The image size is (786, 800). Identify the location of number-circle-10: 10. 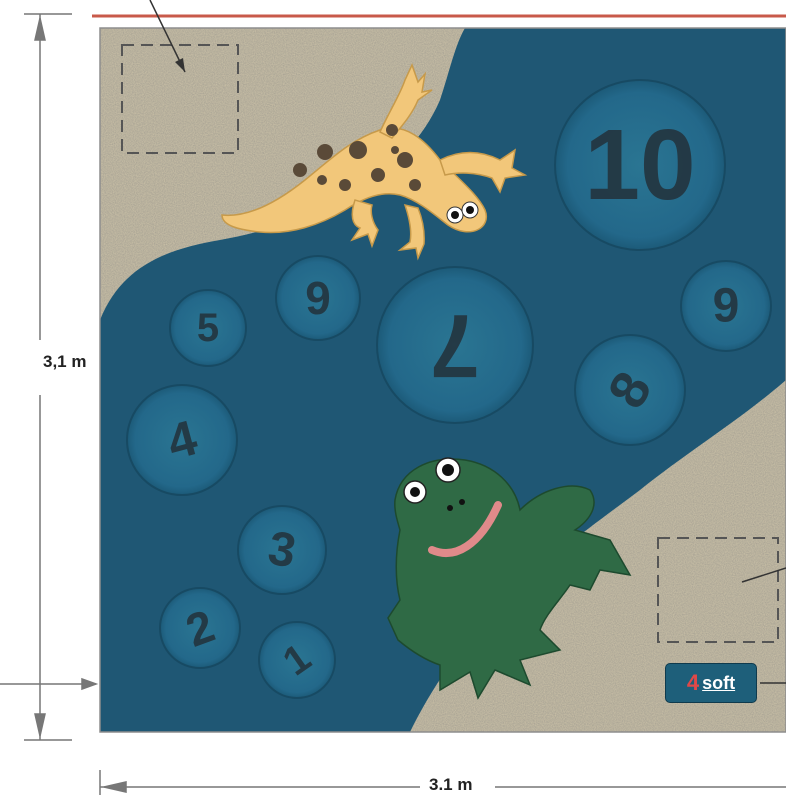
(640, 165).